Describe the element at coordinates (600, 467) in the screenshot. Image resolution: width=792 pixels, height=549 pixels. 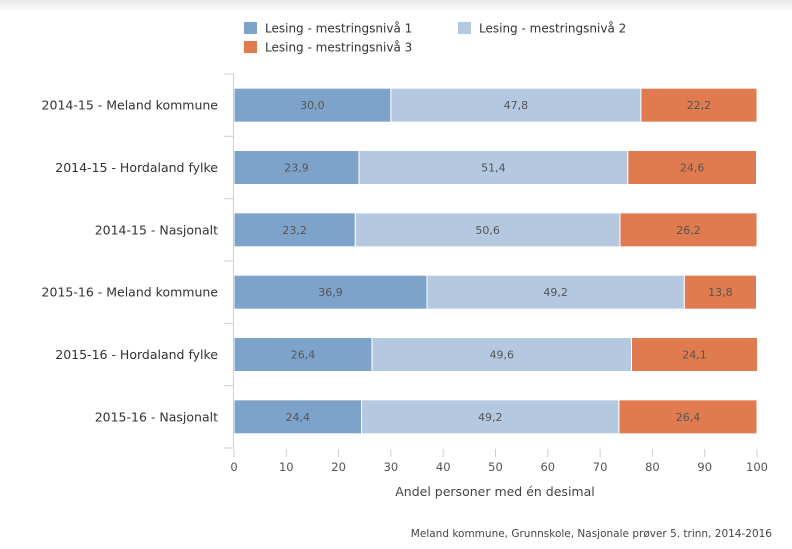
I see `x-tick-label: 70` at that location.